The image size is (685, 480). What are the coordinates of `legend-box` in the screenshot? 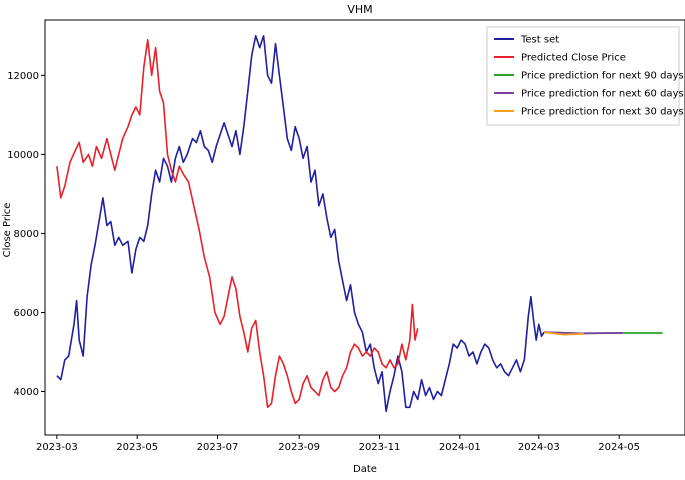 It's located at (583, 76).